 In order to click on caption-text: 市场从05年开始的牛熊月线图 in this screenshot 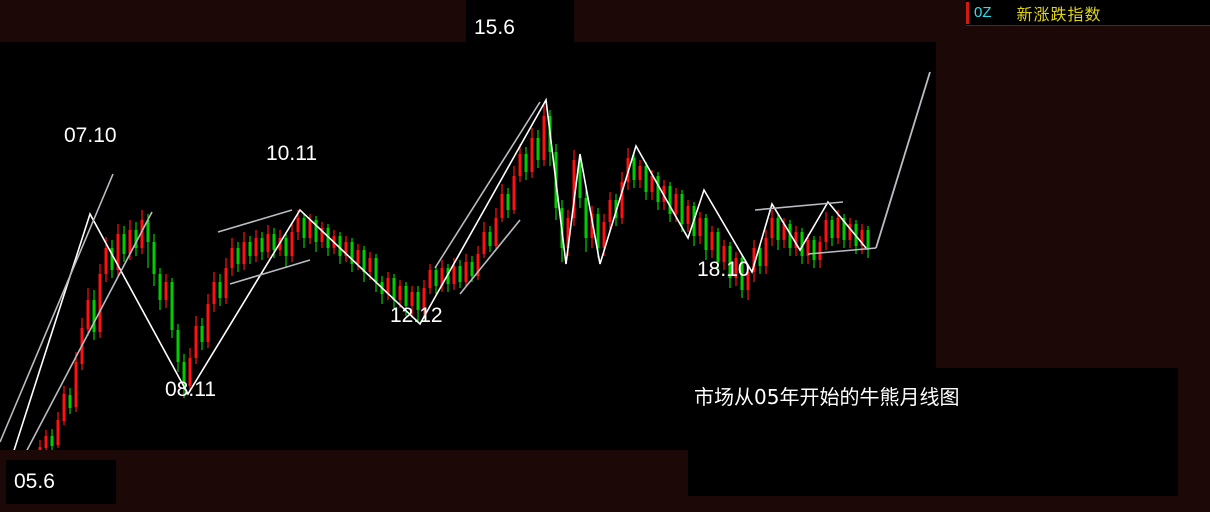, I will do `click(827, 397)`.